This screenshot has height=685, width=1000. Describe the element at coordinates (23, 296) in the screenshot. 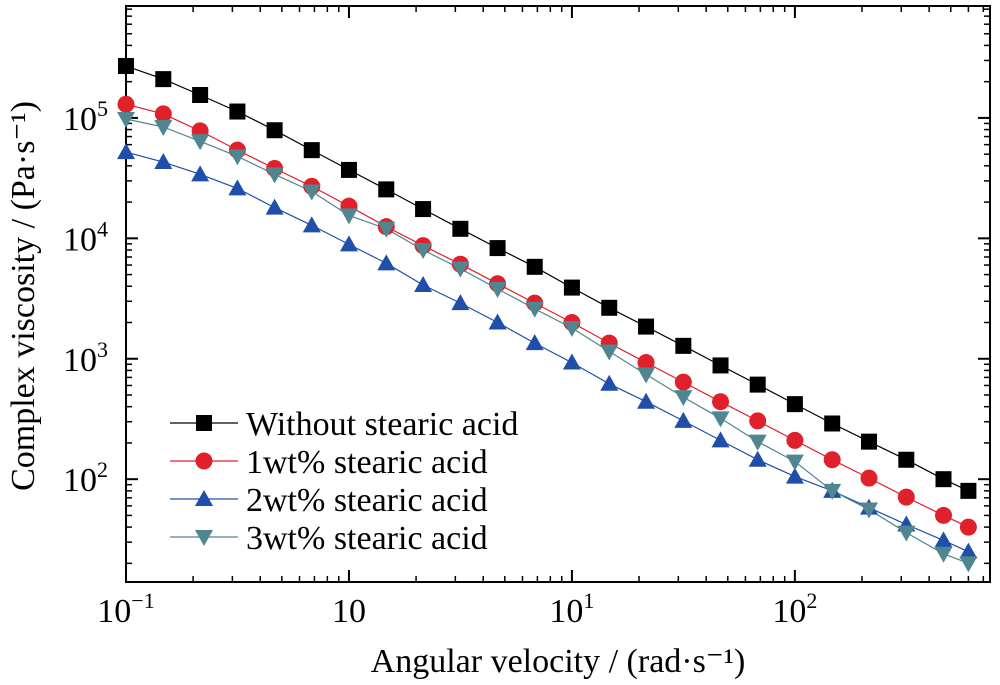

I see `y-axis-label: Complex viscosity / (Pa·s⁻¹)` at that location.